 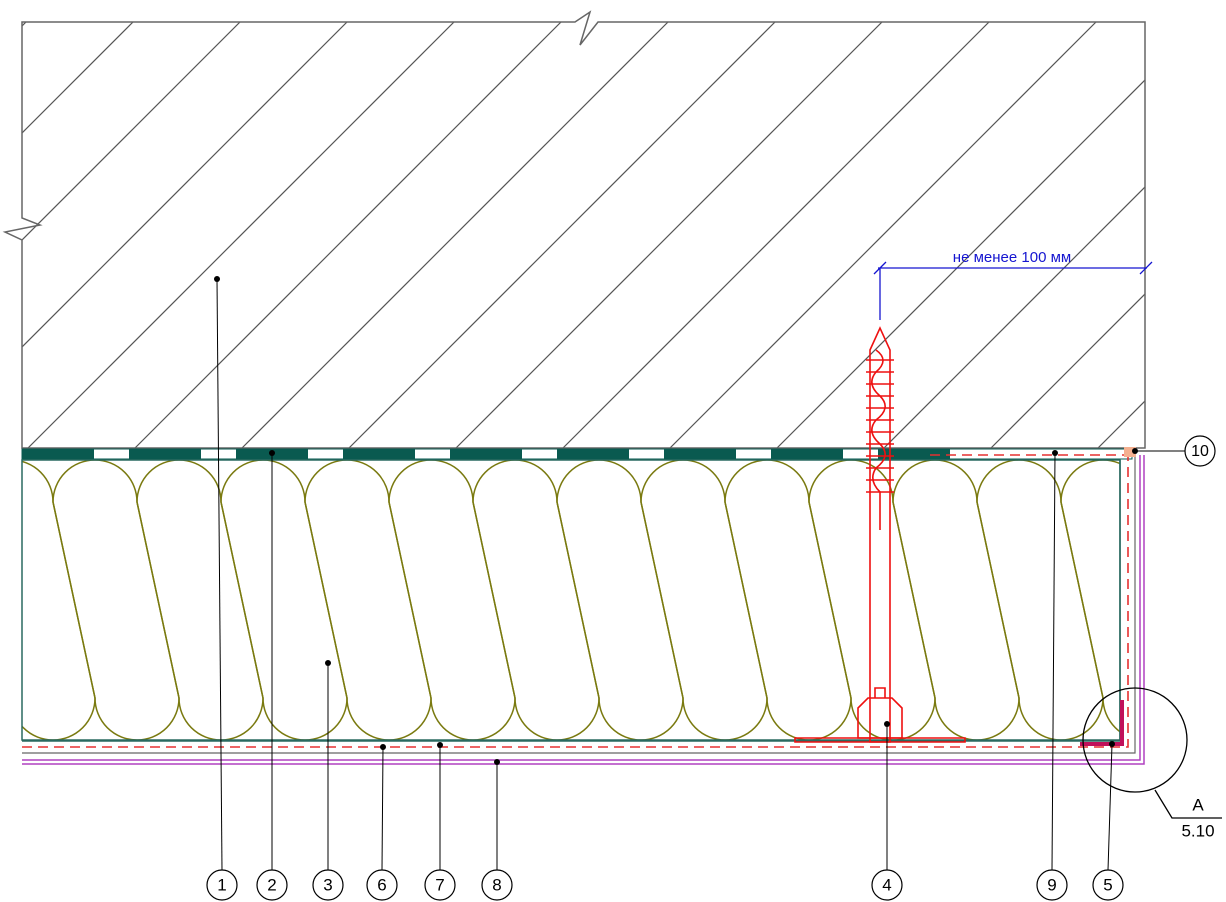 What do you see at coordinates (1198, 804) in the screenshot?
I see `section-letter: А` at bounding box center [1198, 804].